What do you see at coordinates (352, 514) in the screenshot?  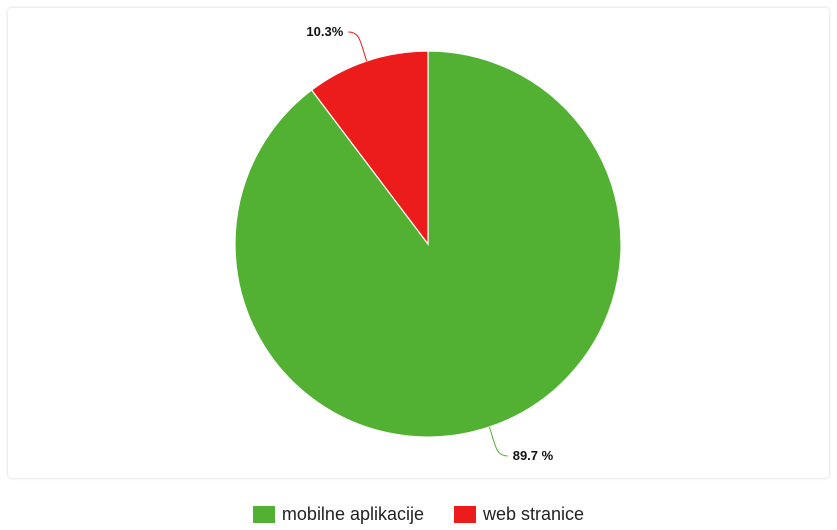 I see `legend-label-mobilne-aplikacije: mobilne aplikacije` at bounding box center [352, 514].